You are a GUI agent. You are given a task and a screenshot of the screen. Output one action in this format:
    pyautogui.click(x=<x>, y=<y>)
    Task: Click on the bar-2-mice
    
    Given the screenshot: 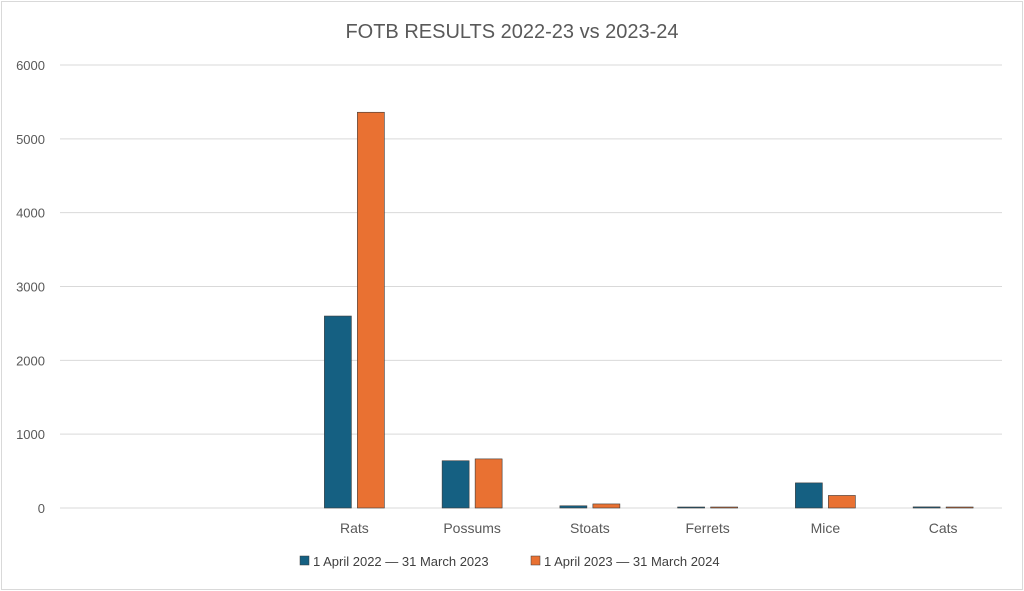 What is the action you would take?
    pyautogui.click(x=842, y=502)
    